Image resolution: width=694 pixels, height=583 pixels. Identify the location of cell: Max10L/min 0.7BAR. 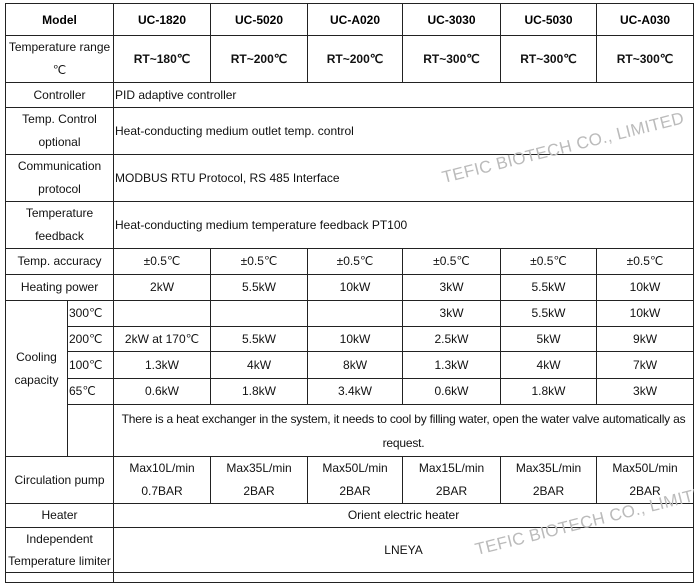
(162, 480).